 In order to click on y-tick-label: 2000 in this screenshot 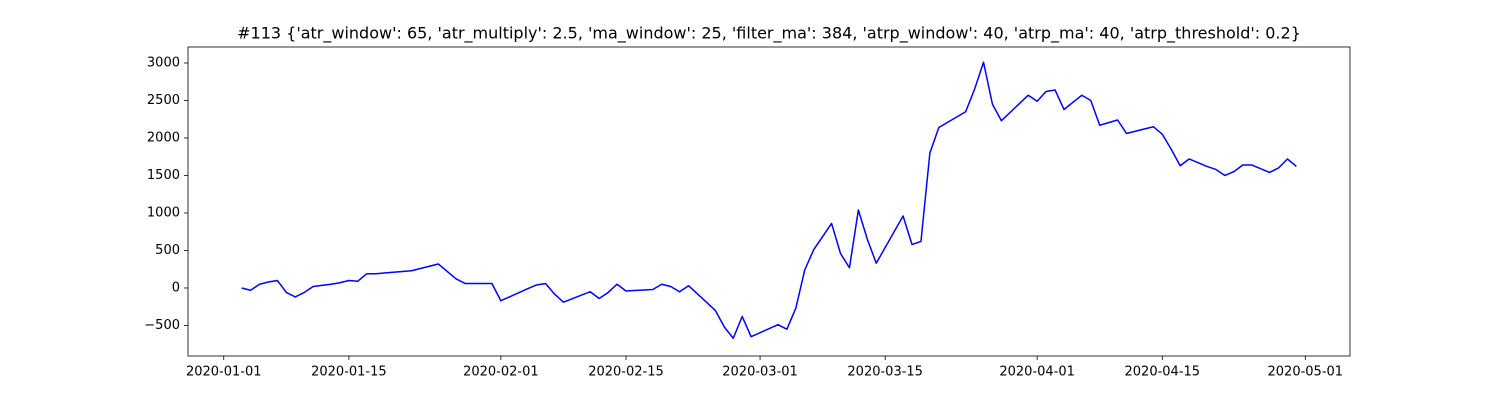, I will do `click(163, 137)`.